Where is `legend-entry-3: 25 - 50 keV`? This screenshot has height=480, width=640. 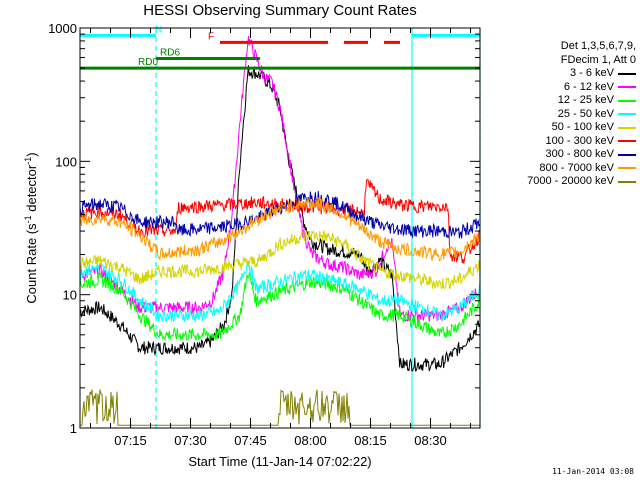
legend-entry-3: 25 - 50 keV is located at coordinates (563, 115).